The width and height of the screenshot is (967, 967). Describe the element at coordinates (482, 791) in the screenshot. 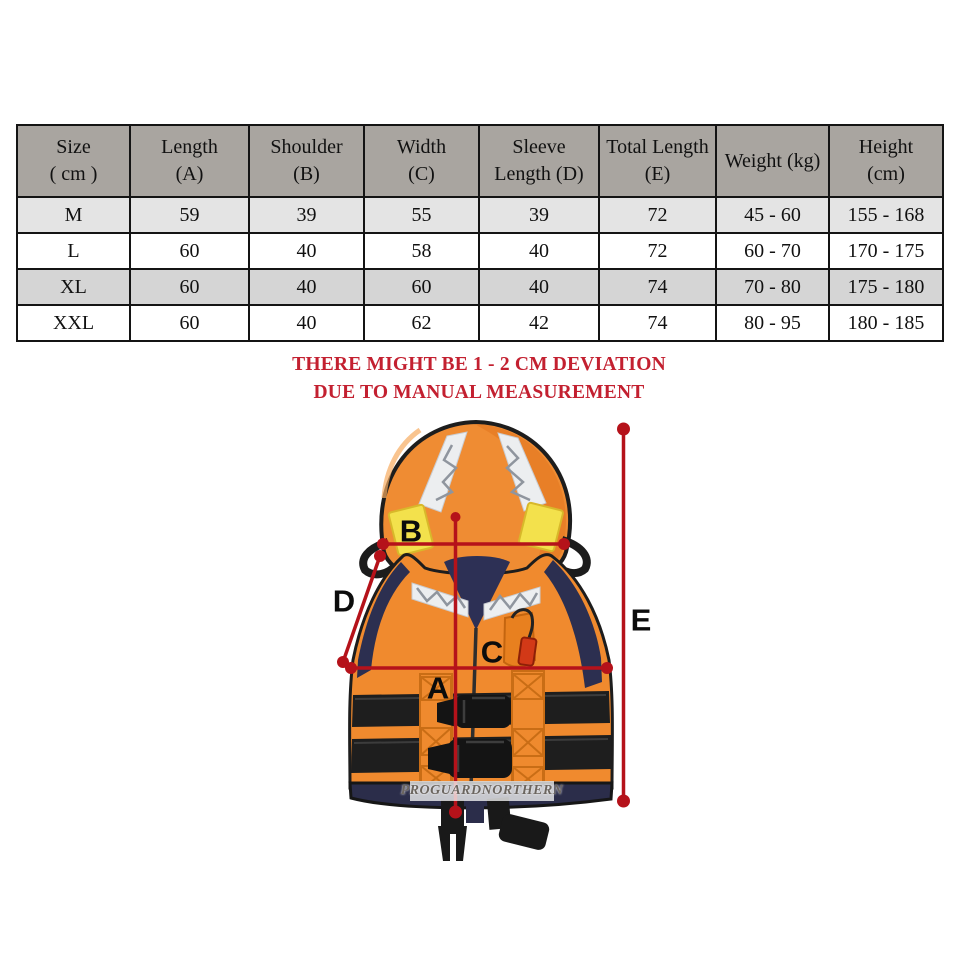

I see `brand-watermark: PROGUARDNORTHERN` at that location.